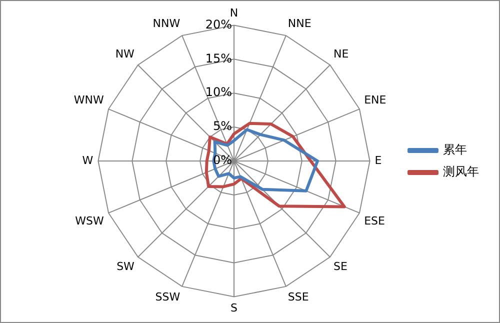  I want to click on y-tick-label: 10%, so click(218, 92).